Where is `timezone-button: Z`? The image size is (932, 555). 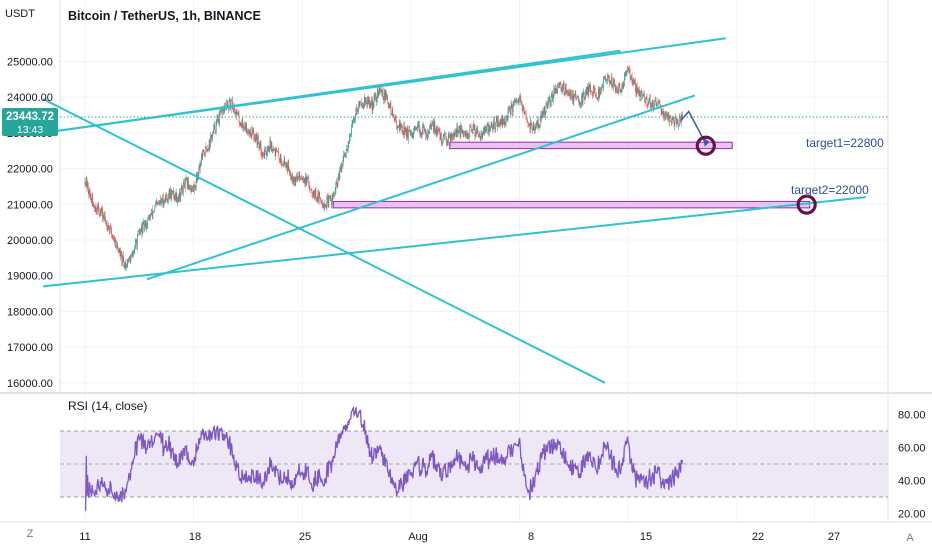
timezone-button: Z is located at coordinates (30, 534).